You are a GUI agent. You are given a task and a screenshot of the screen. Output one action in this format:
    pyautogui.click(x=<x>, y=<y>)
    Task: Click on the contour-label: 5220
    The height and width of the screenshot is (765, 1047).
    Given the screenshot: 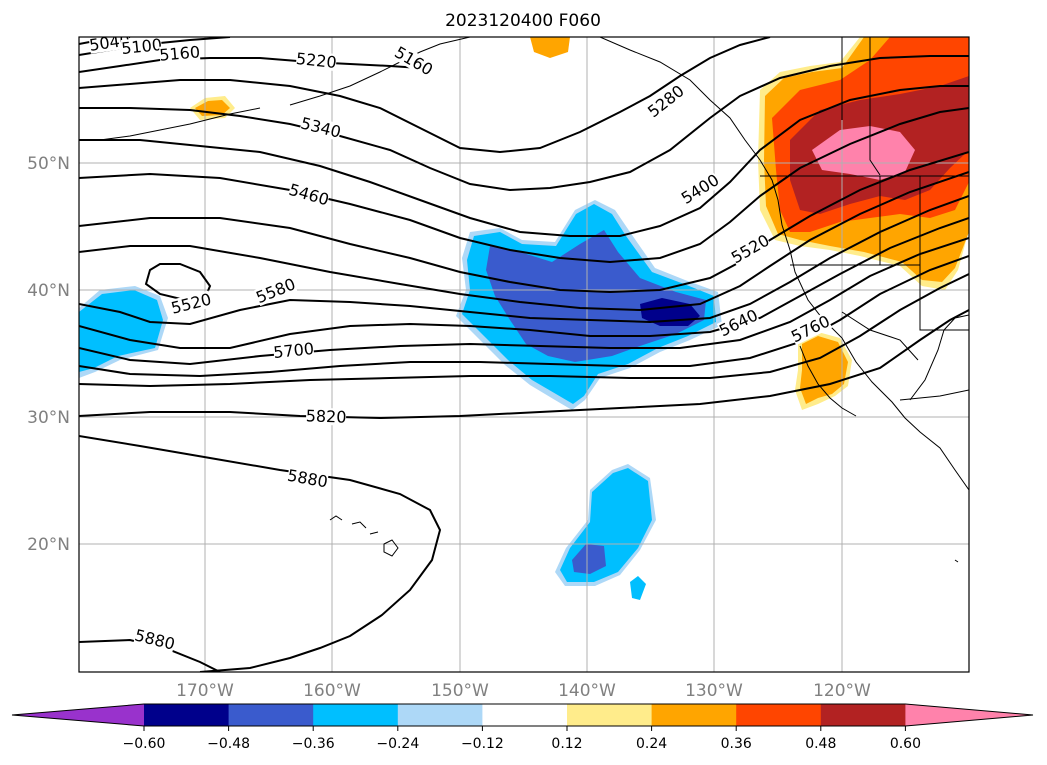 What is the action you would take?
    pyautogui.click(x=316, y=60)
    